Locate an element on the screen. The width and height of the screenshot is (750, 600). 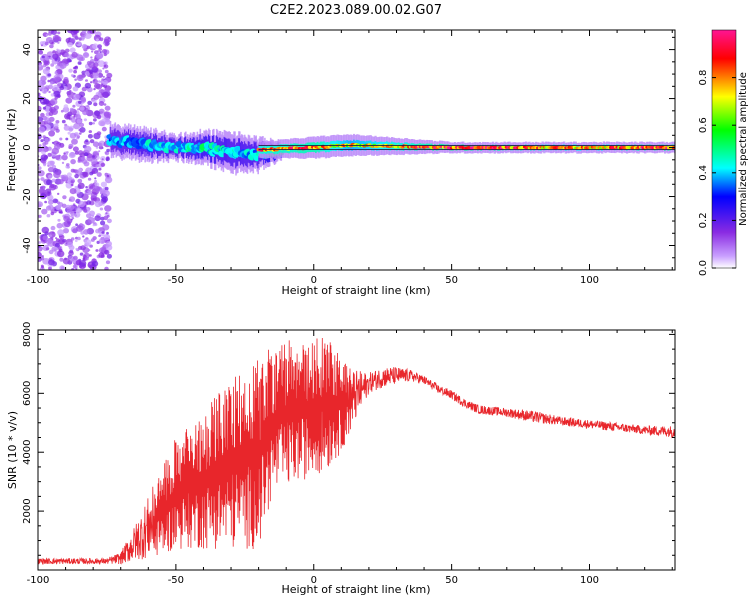
y-tick-label: -40 is located at coordinates (27, 245).